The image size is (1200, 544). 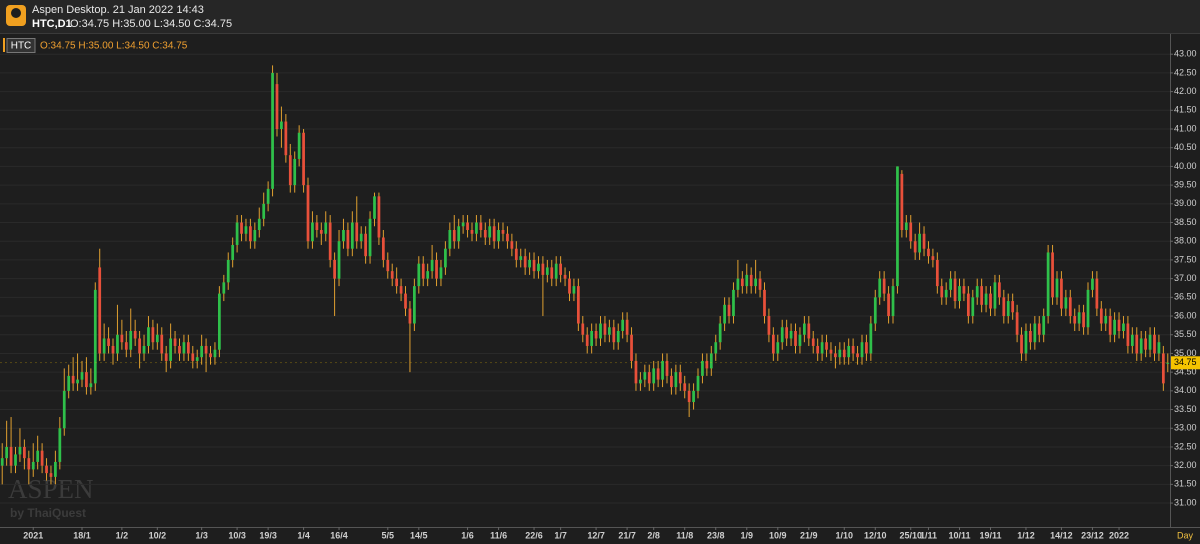 What do you see at coordinates (875, 535) in the screenshot?
I see `x-tick-label: 12/10` at bounding box center [875, 535].